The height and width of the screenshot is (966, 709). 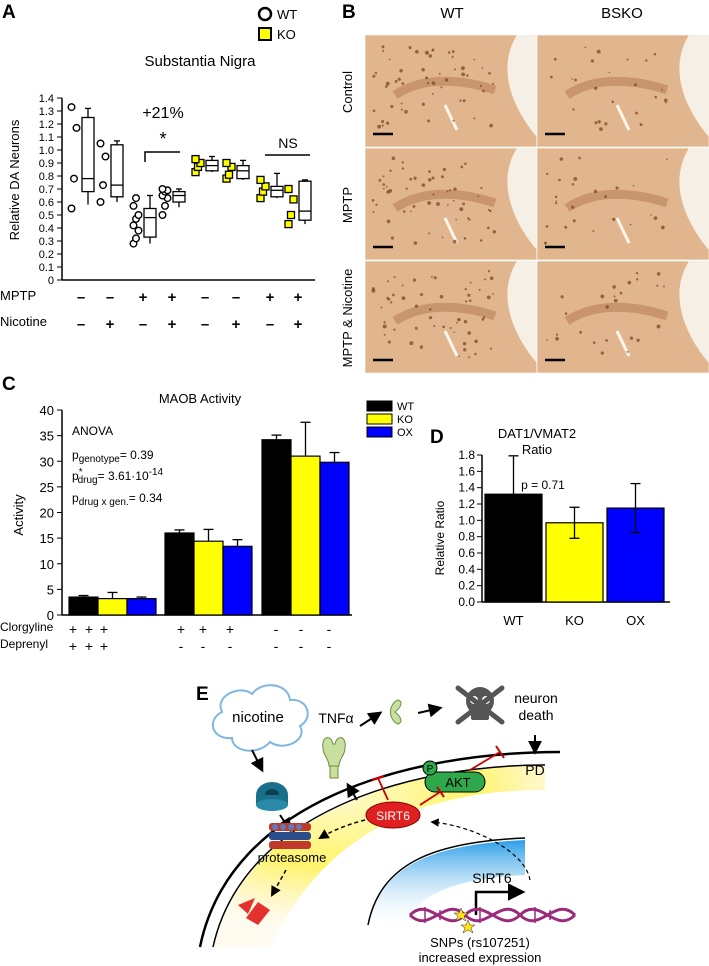 What do you see at coordinates (466, 471) in the screenshot?
I see `y-tick-label-d: 1.6` at bounding box center [466, 471].